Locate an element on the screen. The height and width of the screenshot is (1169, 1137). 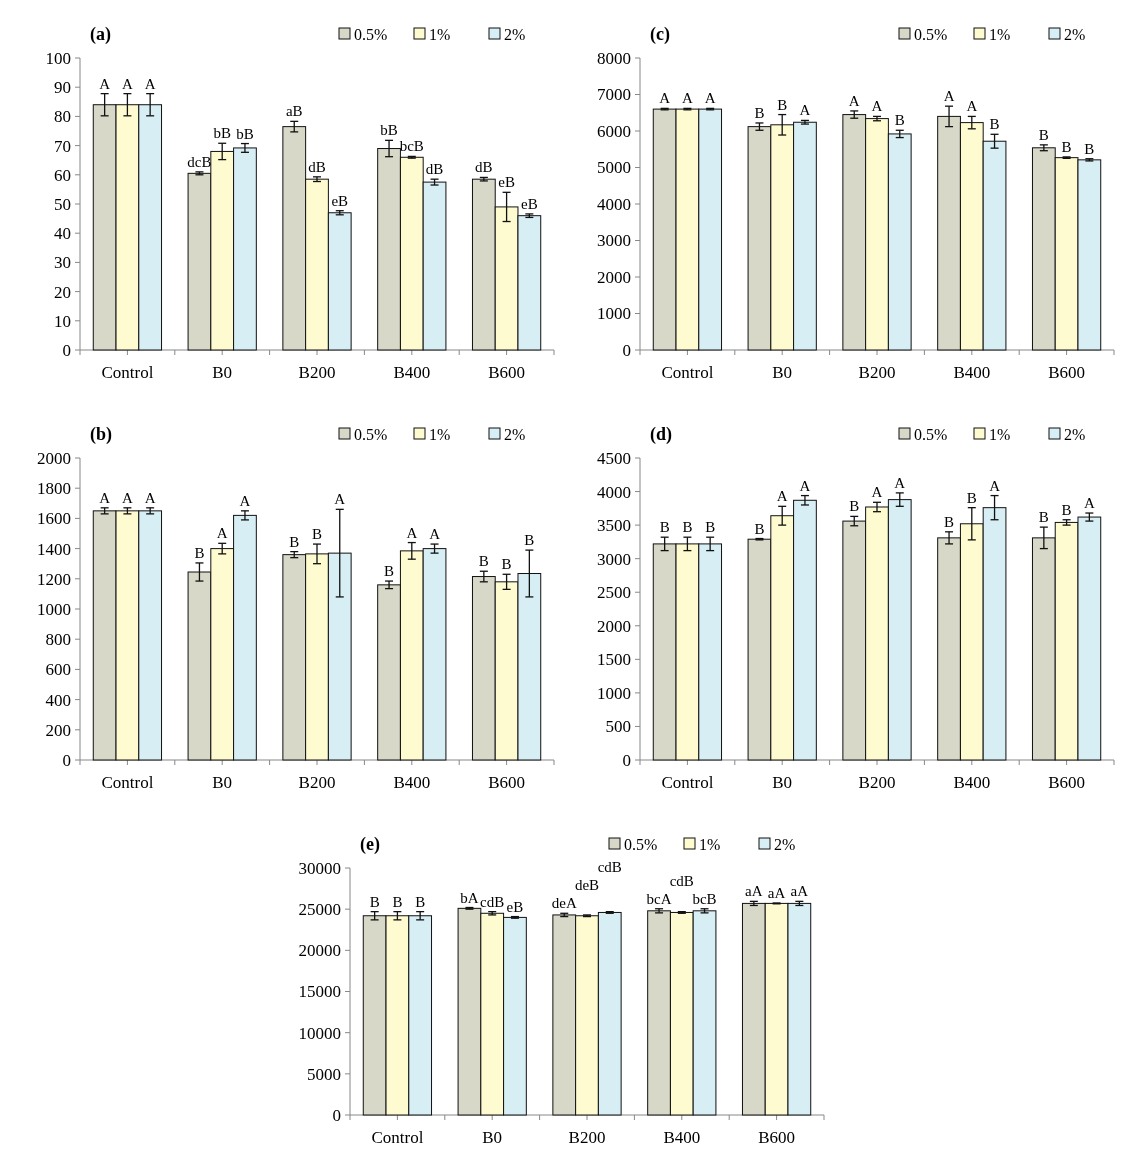
y-tick-label: 200 is located at coordinates (58, 730).